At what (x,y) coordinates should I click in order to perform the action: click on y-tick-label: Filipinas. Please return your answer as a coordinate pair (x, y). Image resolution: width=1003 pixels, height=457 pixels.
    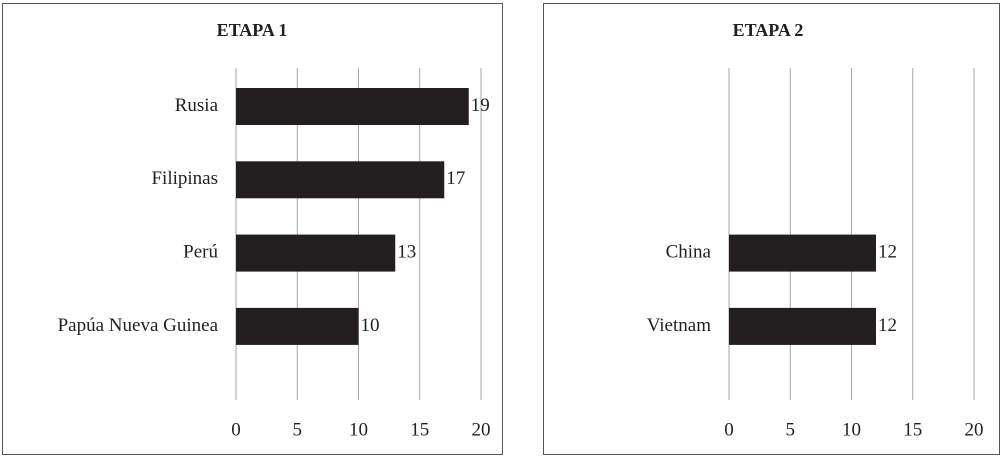
    Looking at the image, I should click on (184, 178).